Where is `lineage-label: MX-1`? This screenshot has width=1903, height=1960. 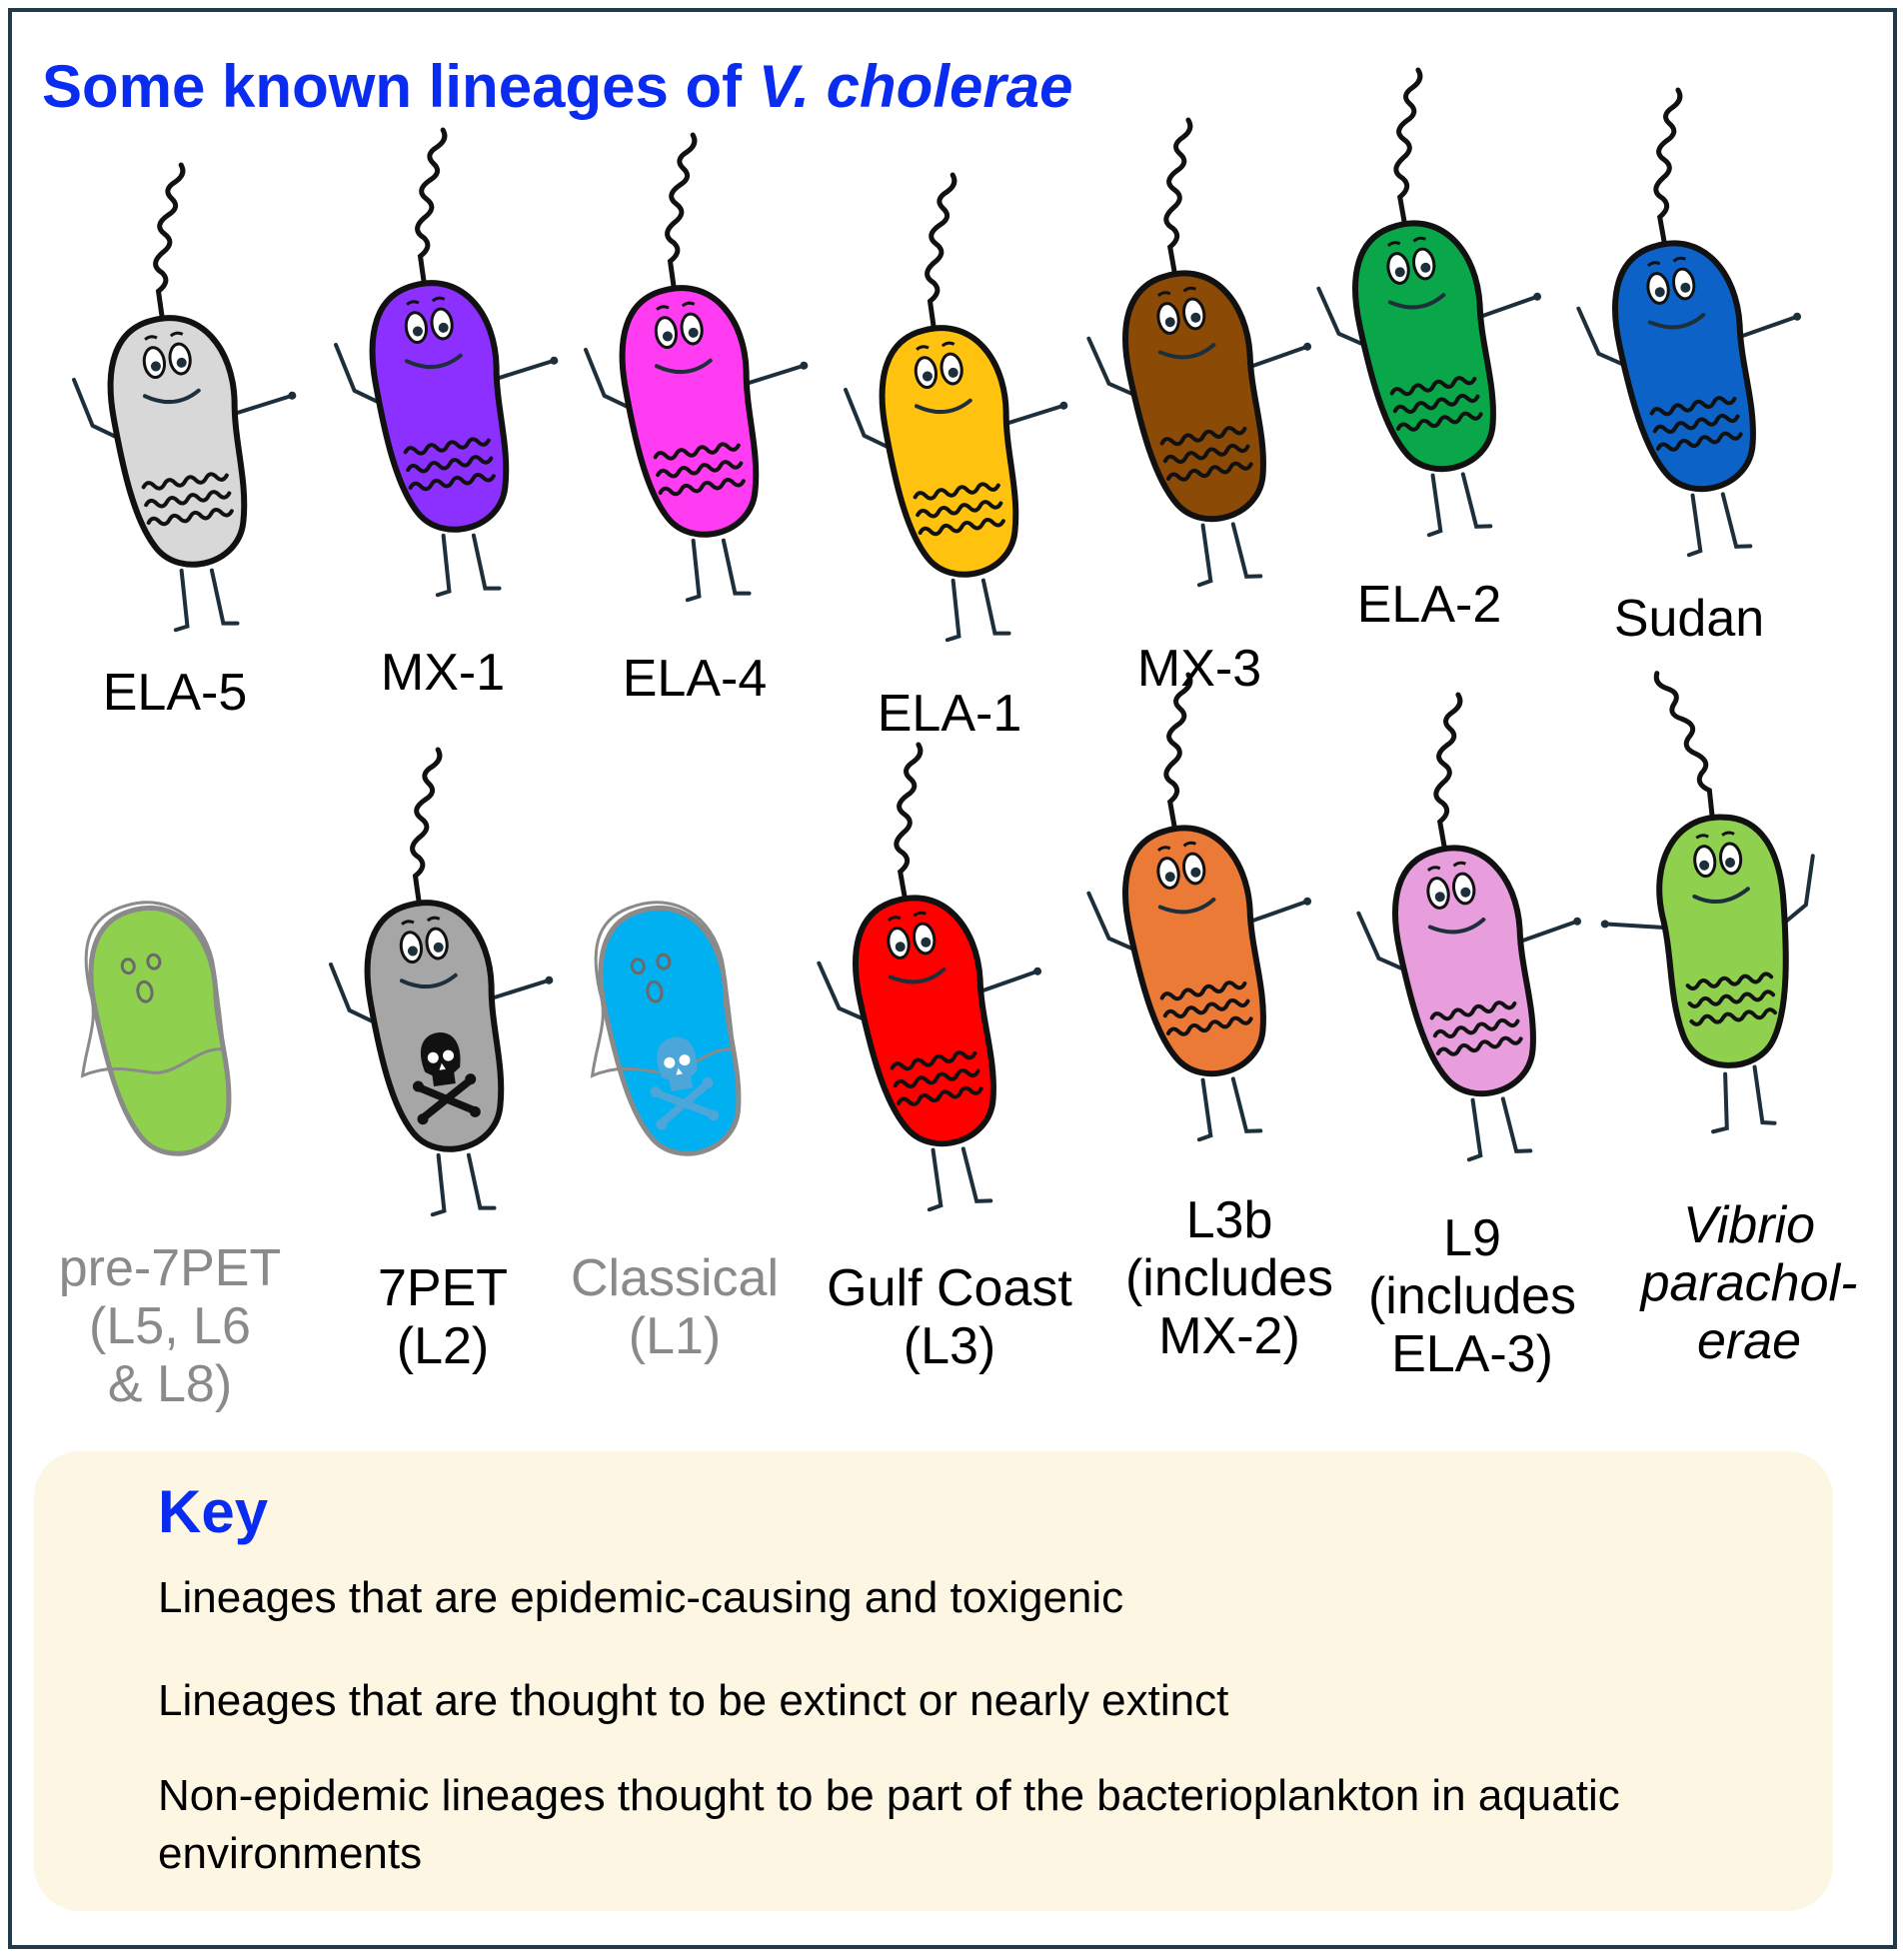
lineage-label: MX-1 is located at coordinates (443, 673).